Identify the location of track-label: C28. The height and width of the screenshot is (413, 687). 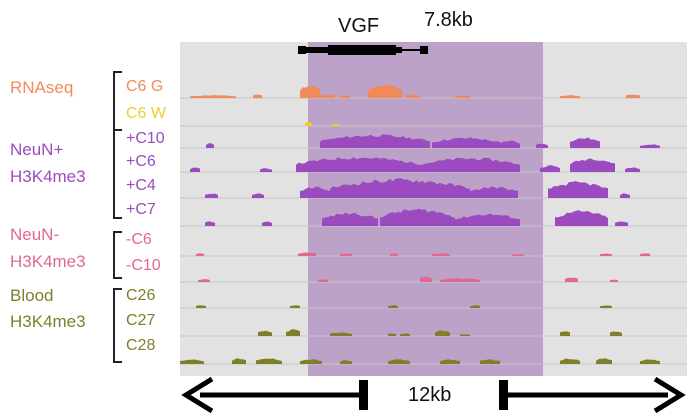
(141, 345).